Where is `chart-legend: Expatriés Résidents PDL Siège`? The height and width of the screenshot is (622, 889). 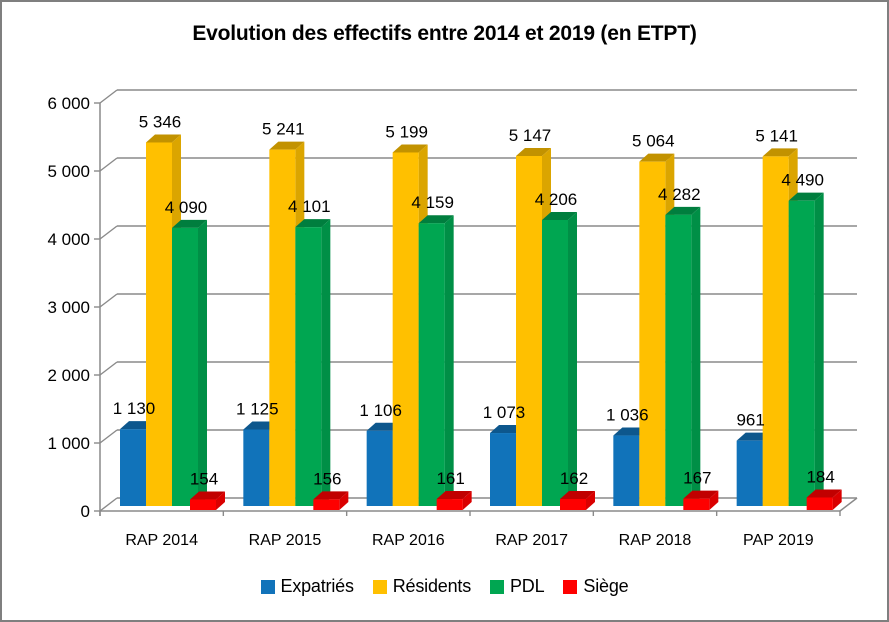
chart-legend: Expatriés Résidents PDL Siège is located at coordinates (444, 586).